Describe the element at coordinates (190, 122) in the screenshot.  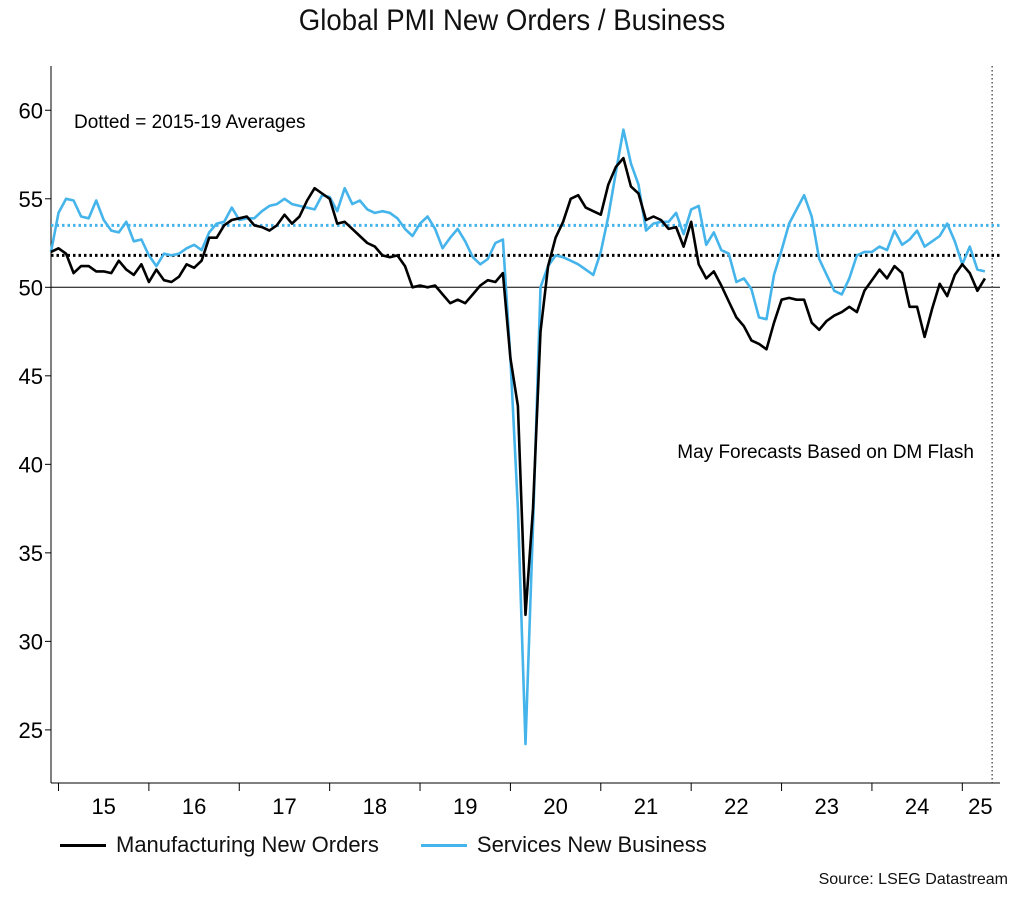
I see `averages-note: Dotted = 2015-19 Averages` at that location.